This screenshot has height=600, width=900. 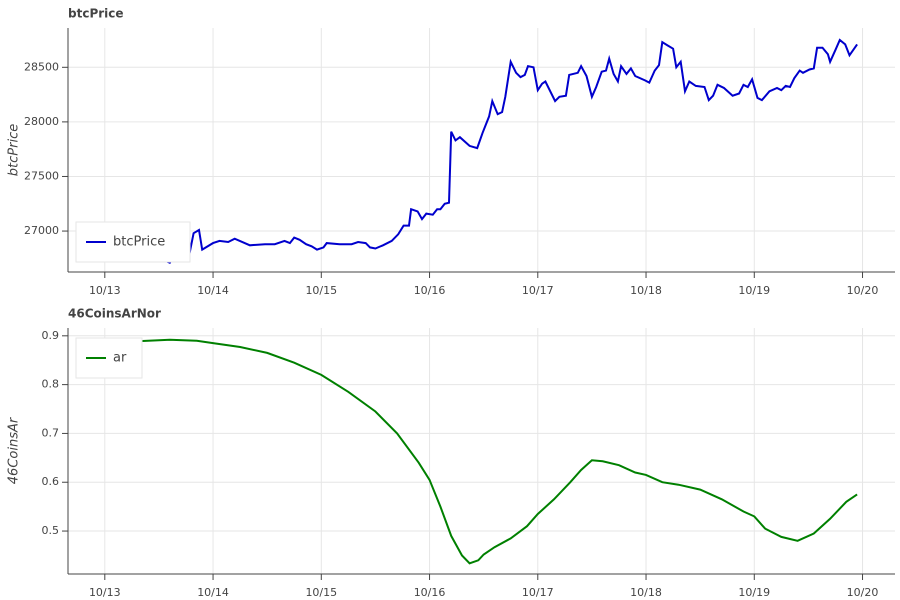 What do you see at coordinates (51, 481) in the screenshot?
I see `y-tick-label: 0.6` at bounding box center [51, 481].